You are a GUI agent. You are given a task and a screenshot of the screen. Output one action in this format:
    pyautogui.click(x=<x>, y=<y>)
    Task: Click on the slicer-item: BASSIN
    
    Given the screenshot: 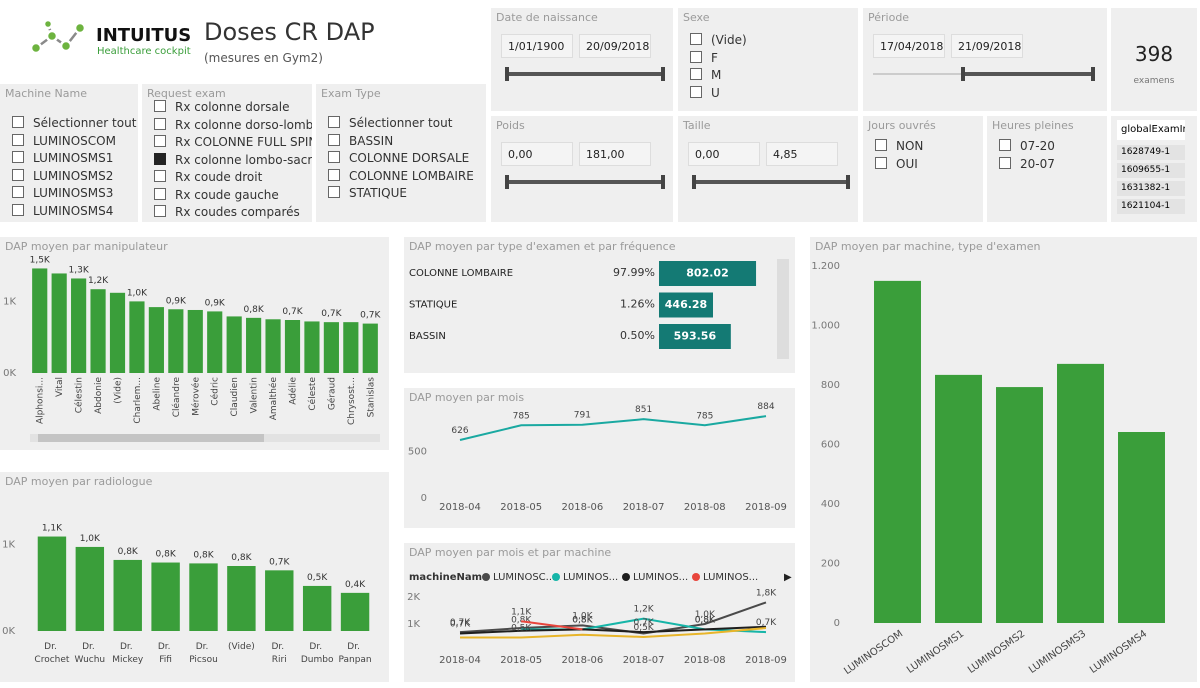 What is the action you would take?
    pyautogui.click(x=360, y=141)
    